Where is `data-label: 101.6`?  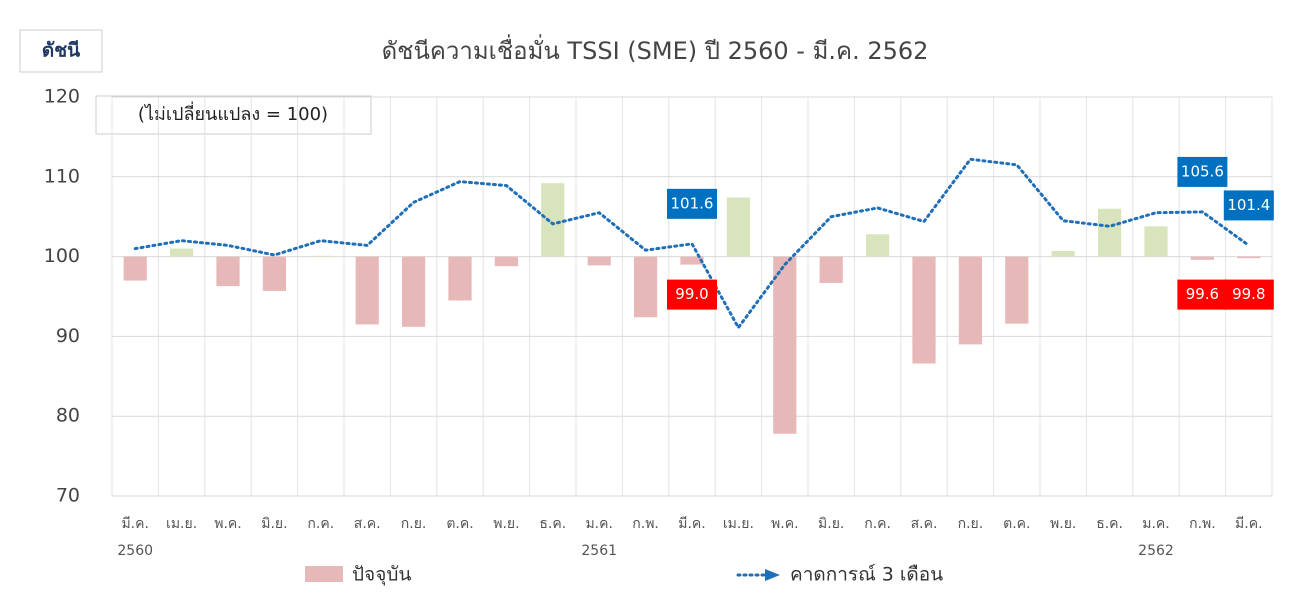 data-label: 101.6 is located at coordinates (692, 203).